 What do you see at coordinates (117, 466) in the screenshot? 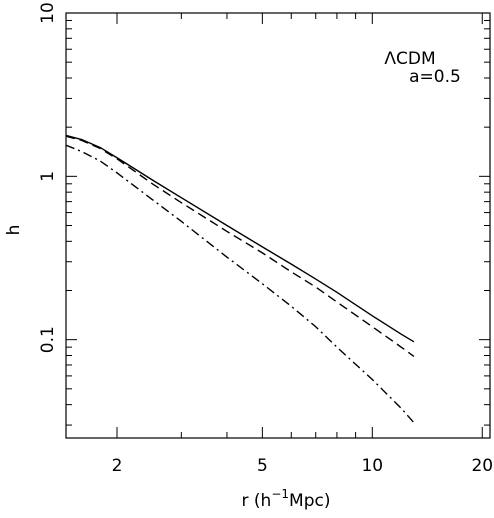
I see `x-tick-label: 2` at bounding box center [117, 466].